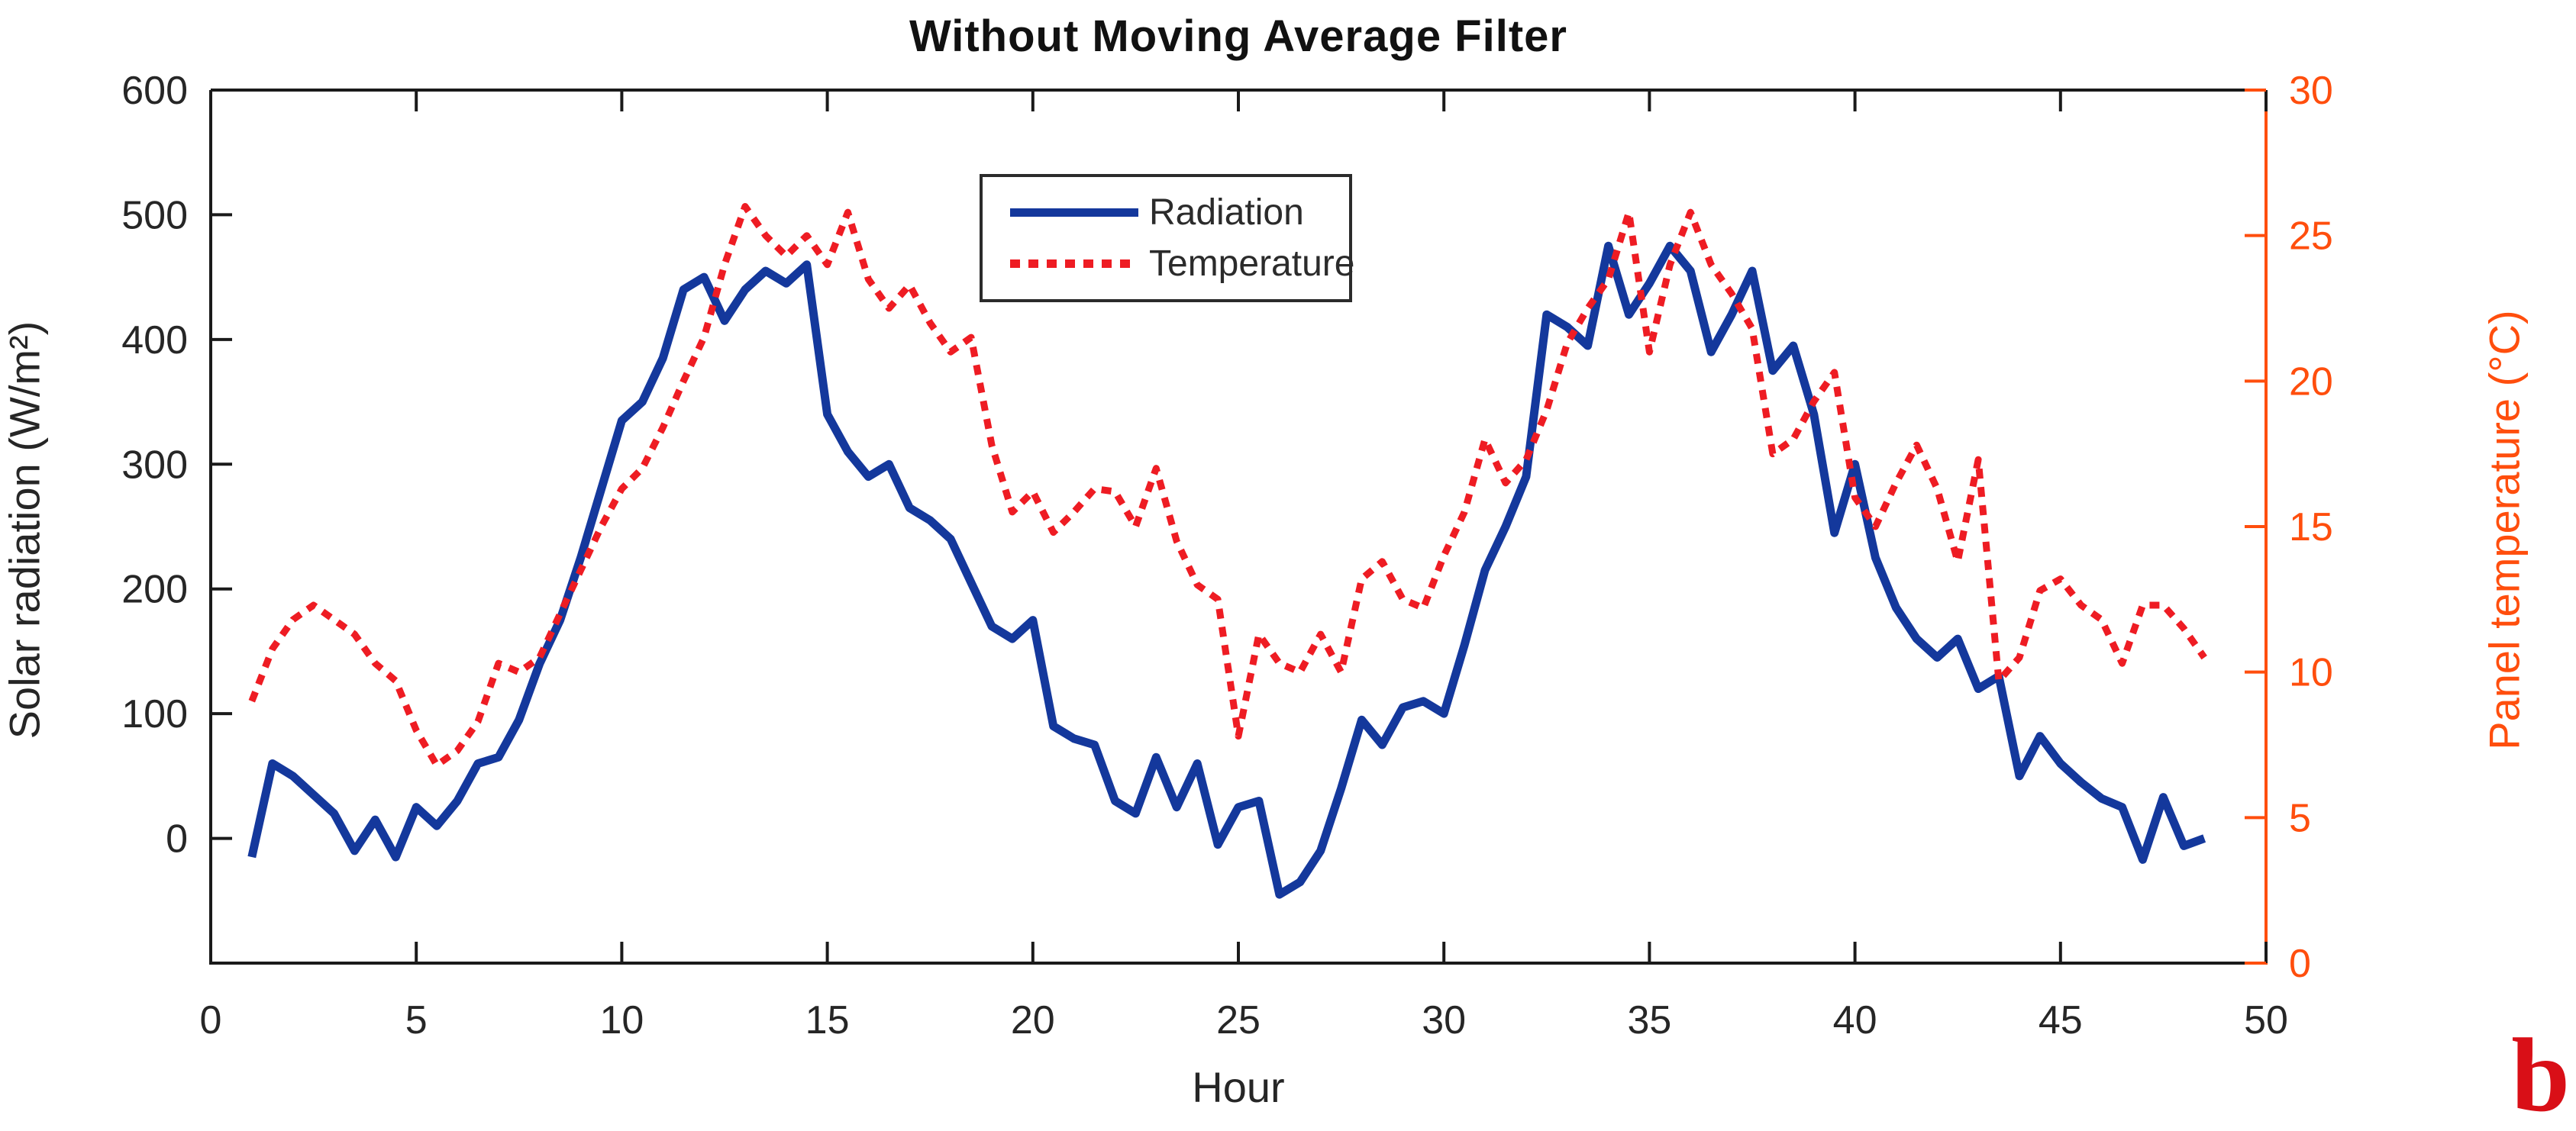  I want to click on x-tick-label: 50, so click(2266, 1020).